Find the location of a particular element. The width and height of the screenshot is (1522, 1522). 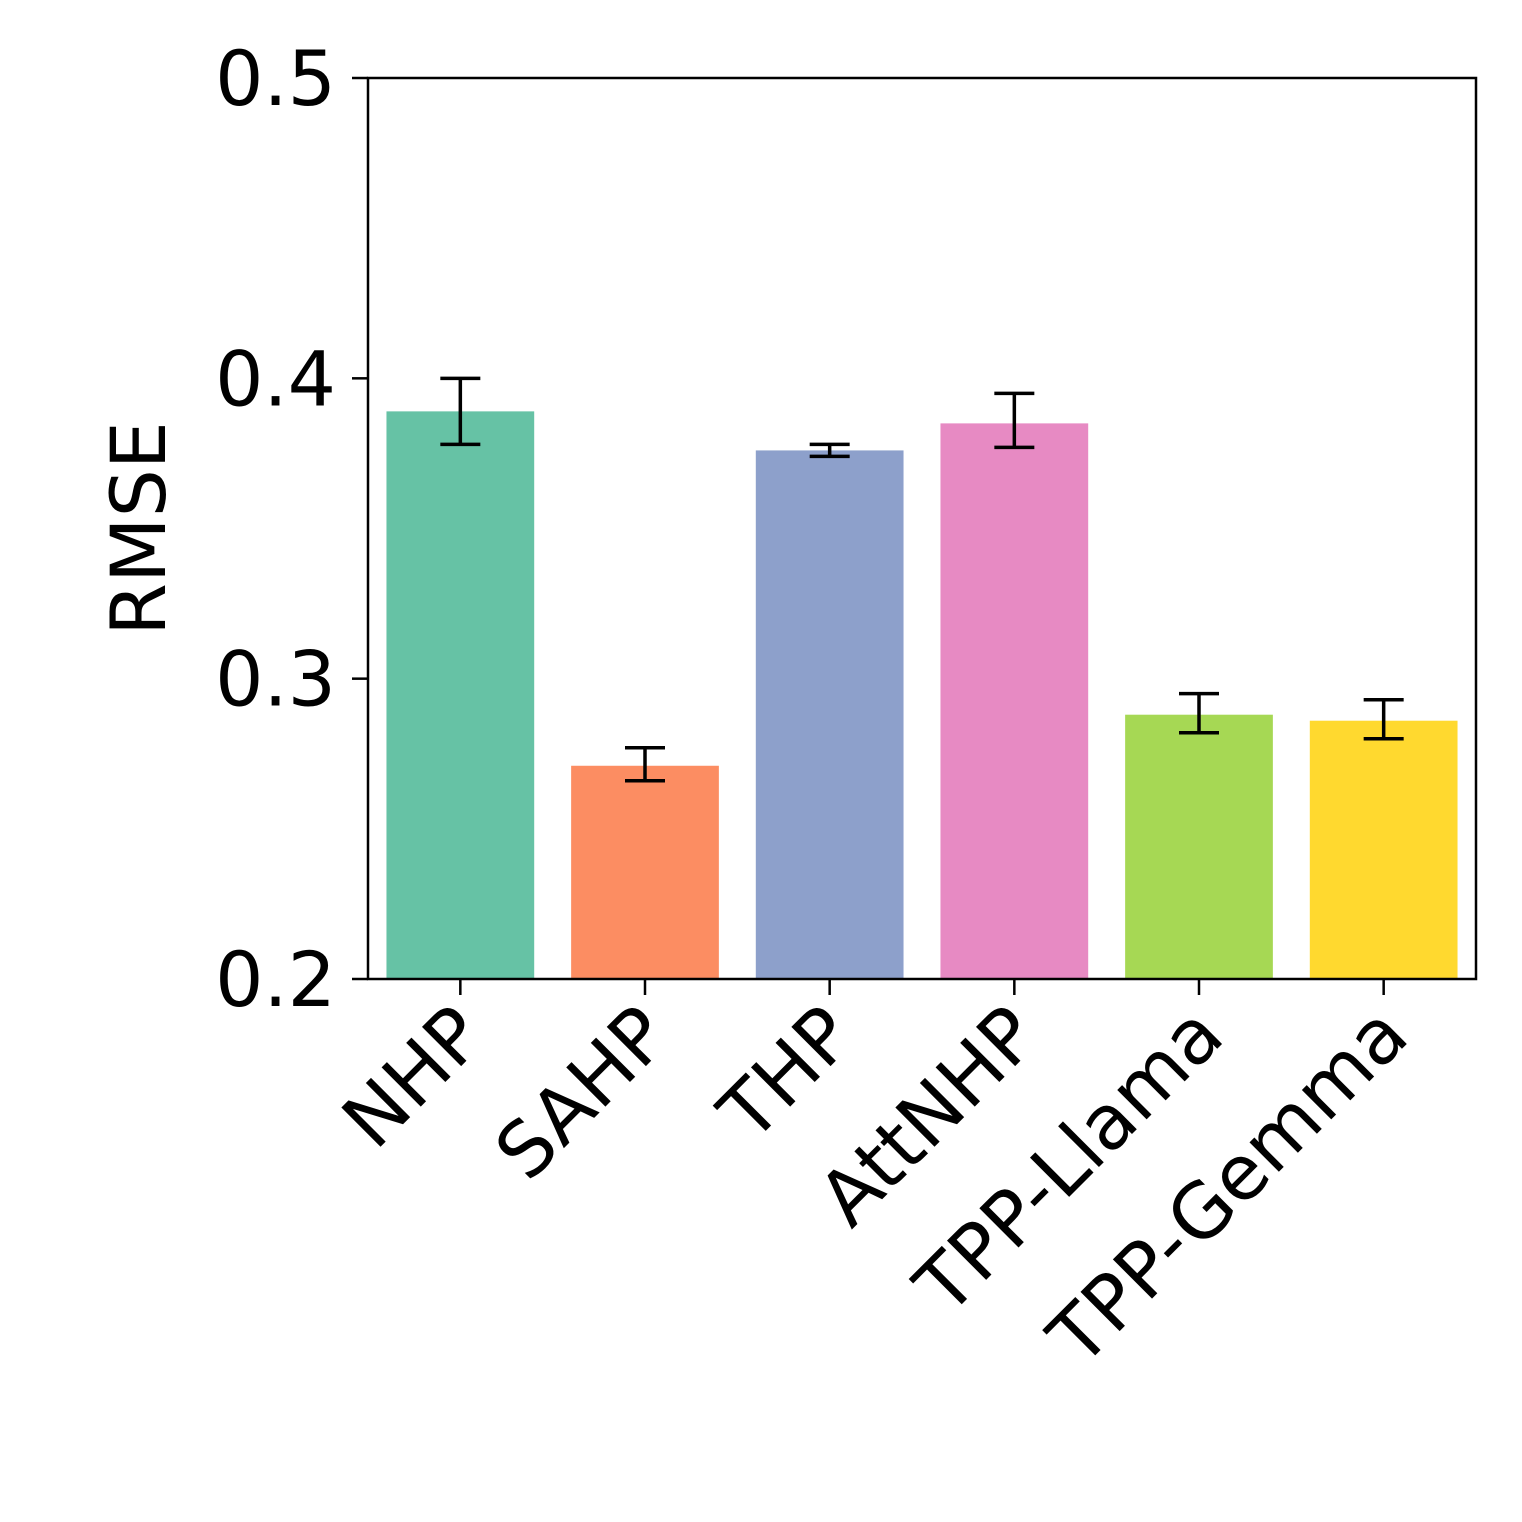

x-tick-label: SAHP is located at coordinates (582, 1093).